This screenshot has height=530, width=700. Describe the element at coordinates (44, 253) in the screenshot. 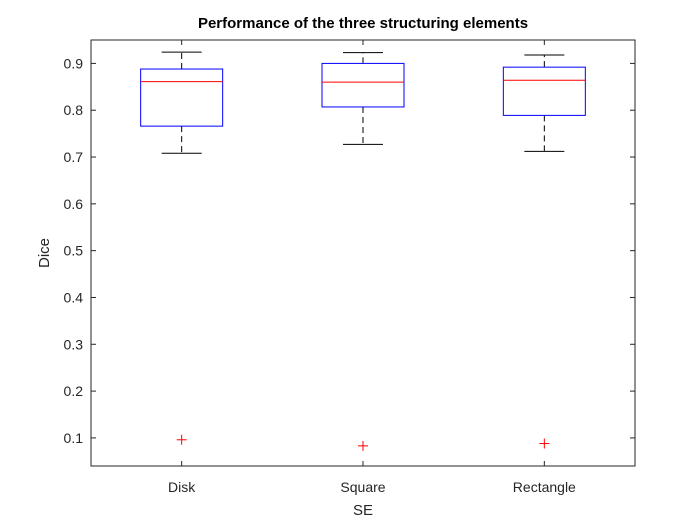

I see `y-axis-label: Dice` at that location.